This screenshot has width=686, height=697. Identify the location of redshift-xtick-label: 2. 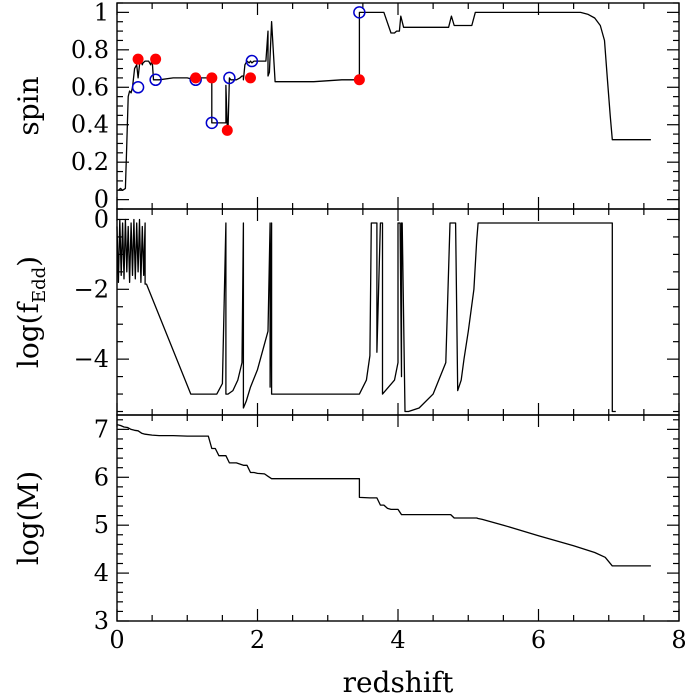
(257, 640).